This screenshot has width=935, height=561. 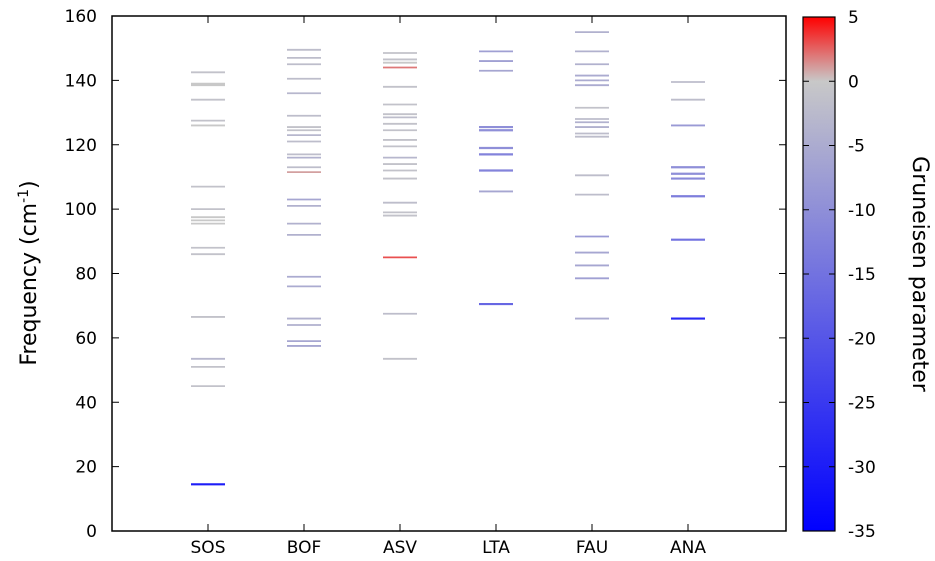 I want to click on colorbar-tick-label--10: -10, so click(x=862, y=211).